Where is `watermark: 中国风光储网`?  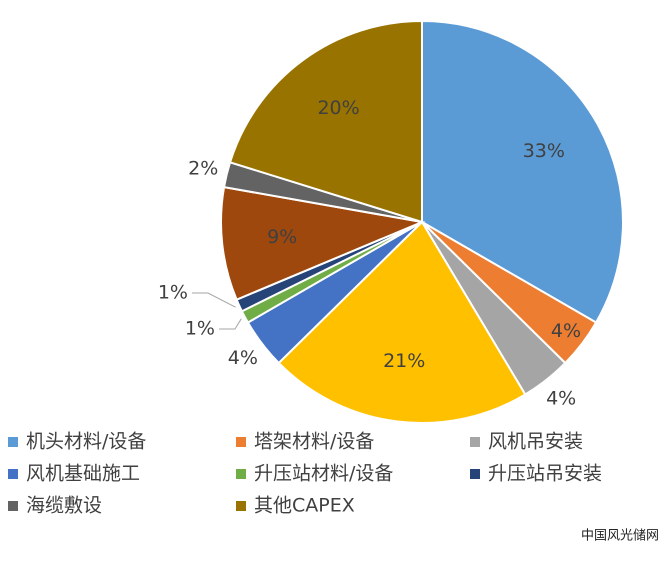 watermark: 中国风光储网 is located at coordinates (620, 536).